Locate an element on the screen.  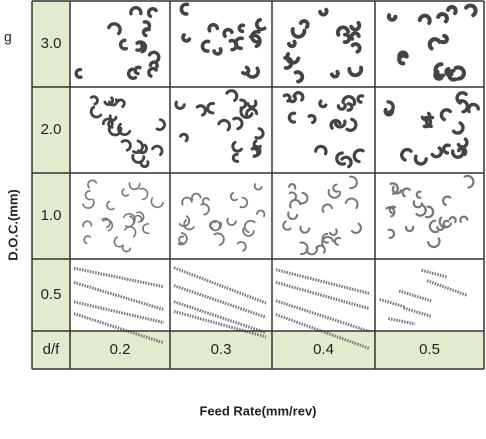
row-label: 1.0 is located at coordinates (51, 215).